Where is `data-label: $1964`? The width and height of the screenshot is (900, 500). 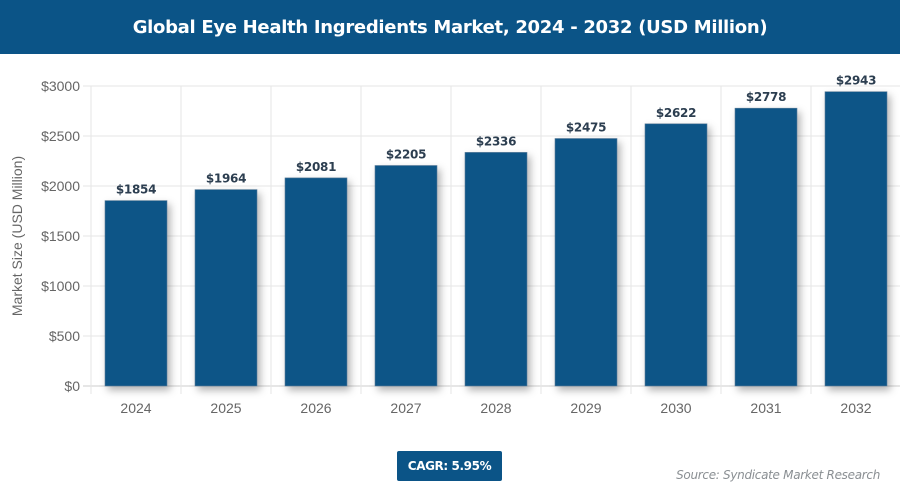
data-label: $1964 is located at coordinates (226, 179).